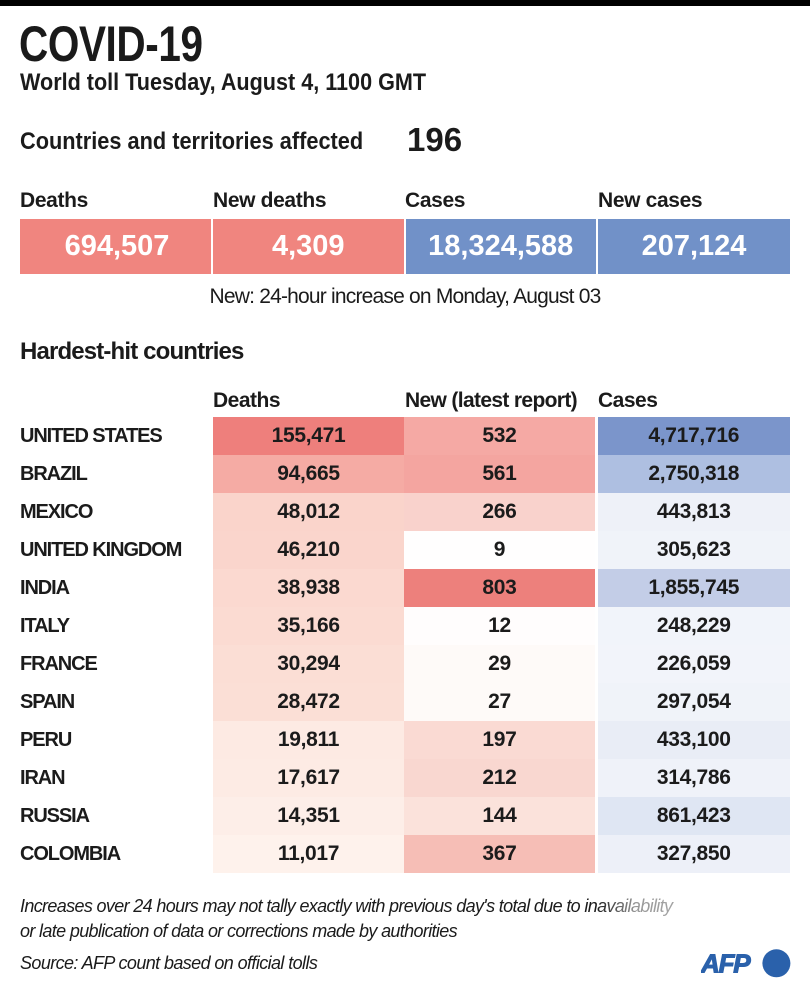  I want to click on svg-text: AFP, so click(726, 963).